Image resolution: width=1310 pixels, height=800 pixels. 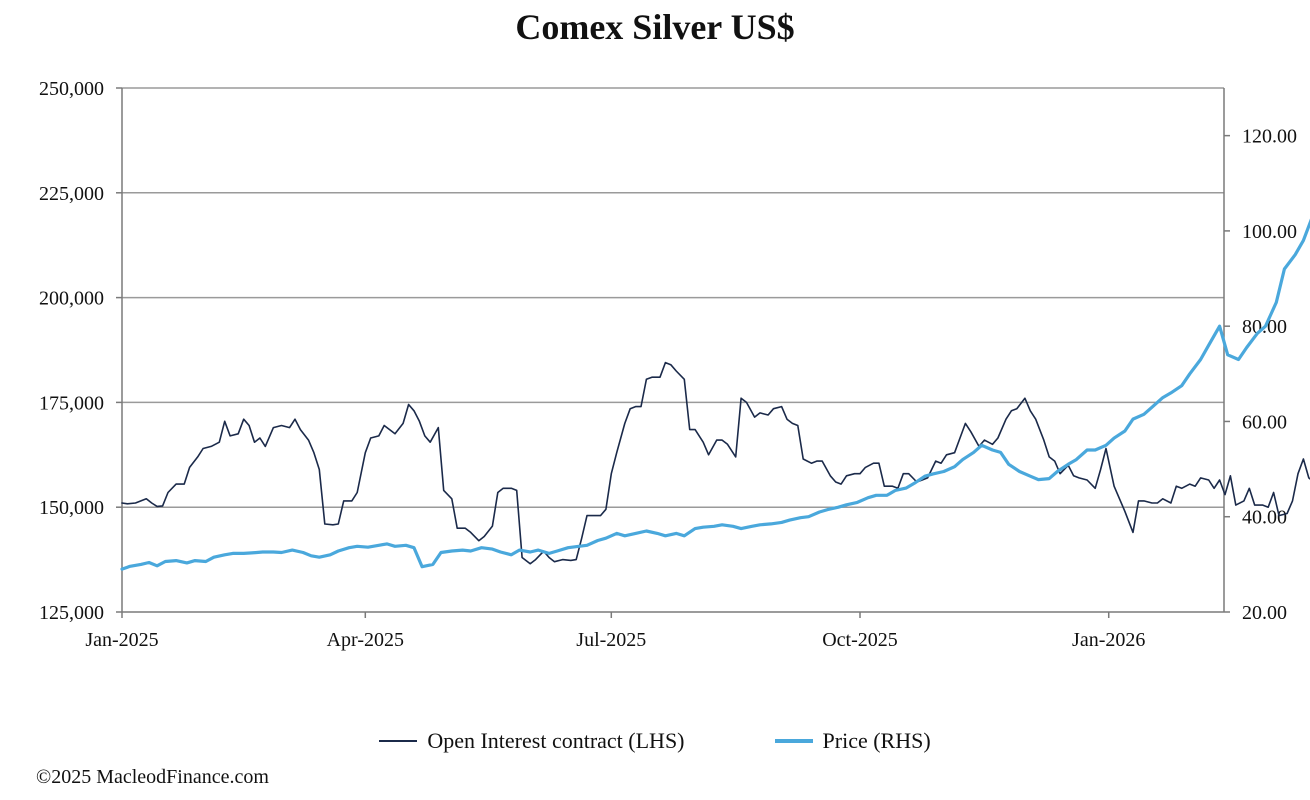 I want to click on y-left-tick-label: 175,000, so click(x=71, y=403).